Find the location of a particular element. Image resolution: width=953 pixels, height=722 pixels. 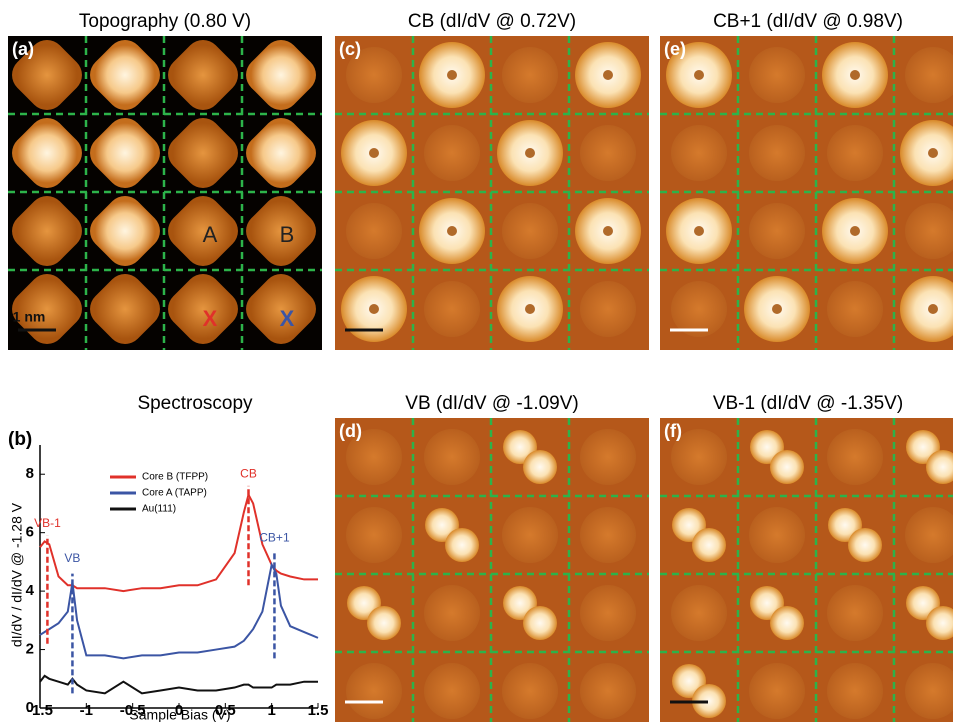

chart-title: Spectroscopy is located at coordinates (195, 403).